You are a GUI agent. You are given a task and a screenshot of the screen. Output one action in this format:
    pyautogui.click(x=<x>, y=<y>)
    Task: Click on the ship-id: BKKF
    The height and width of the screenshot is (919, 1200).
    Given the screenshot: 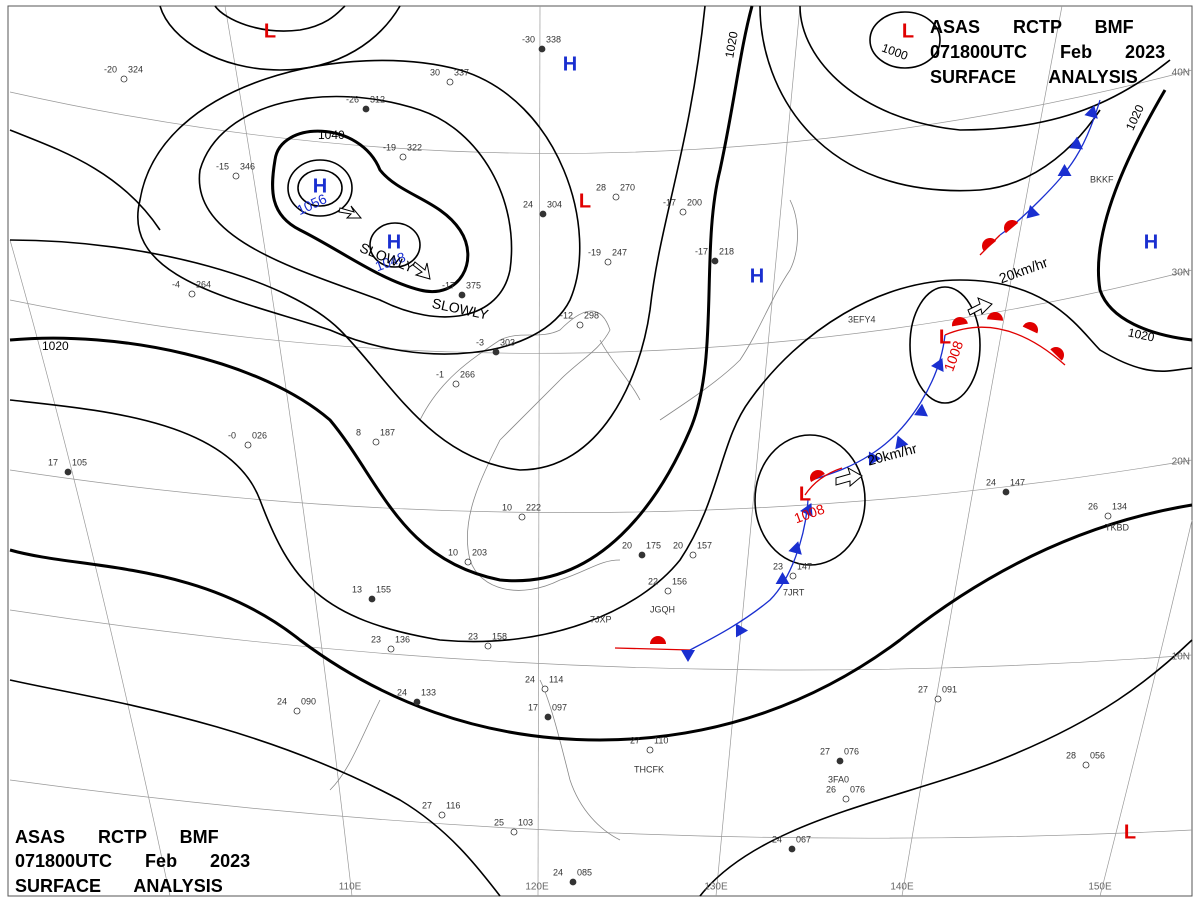 What is the action you would take?
    pyautogui.click(x=1102, y=179)
    